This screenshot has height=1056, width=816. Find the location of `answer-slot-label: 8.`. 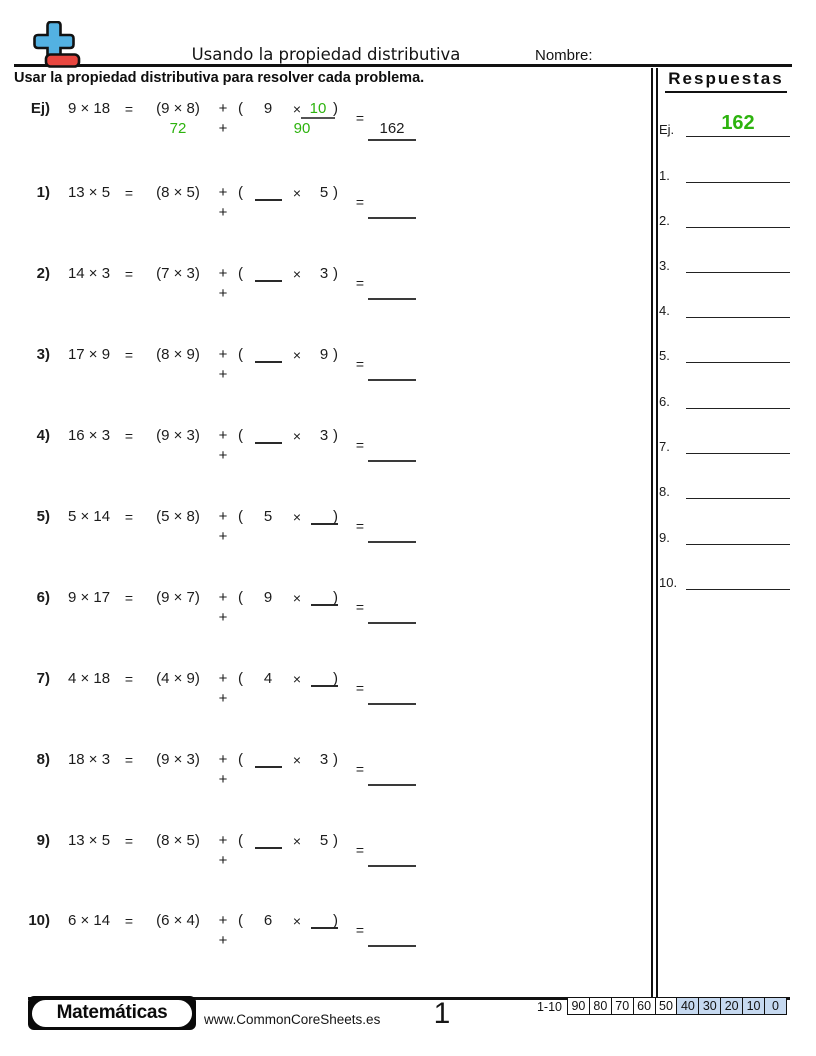

answer-slot-label: 8. is located at coordinates (664, 491).